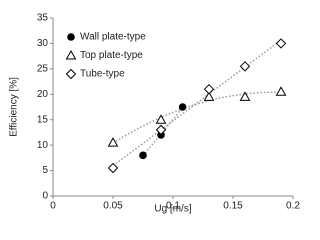 The image size is (320, 240). I want to click on y-tick-label: 30, so click(43, 43).